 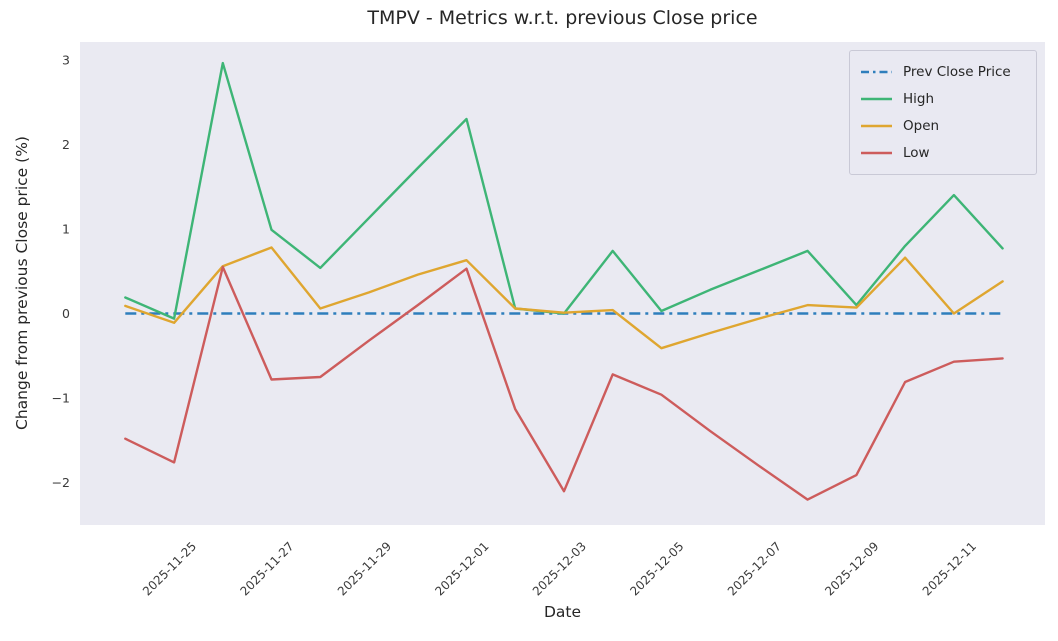 I want to click on x-tick-label: 2025-12-07, so click(x=754, y=568).